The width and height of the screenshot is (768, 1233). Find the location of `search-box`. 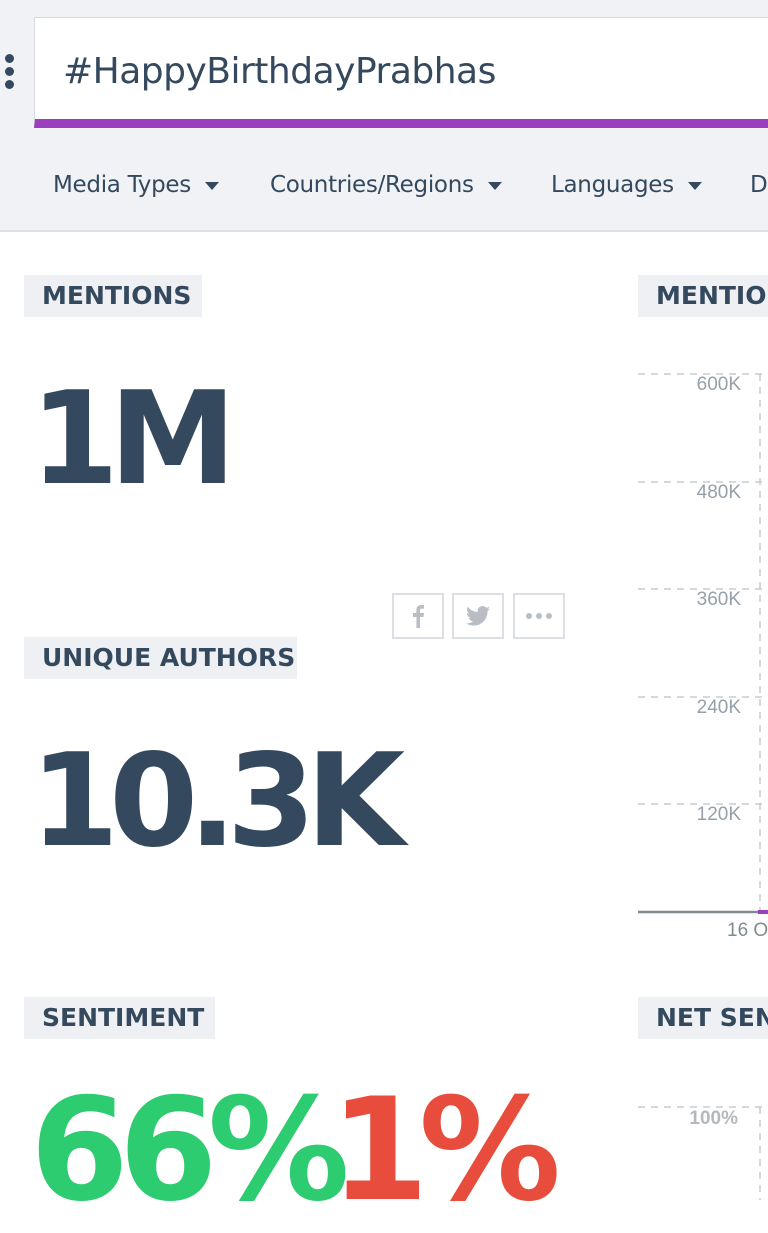

search-box is located at coordinates (401, 72).